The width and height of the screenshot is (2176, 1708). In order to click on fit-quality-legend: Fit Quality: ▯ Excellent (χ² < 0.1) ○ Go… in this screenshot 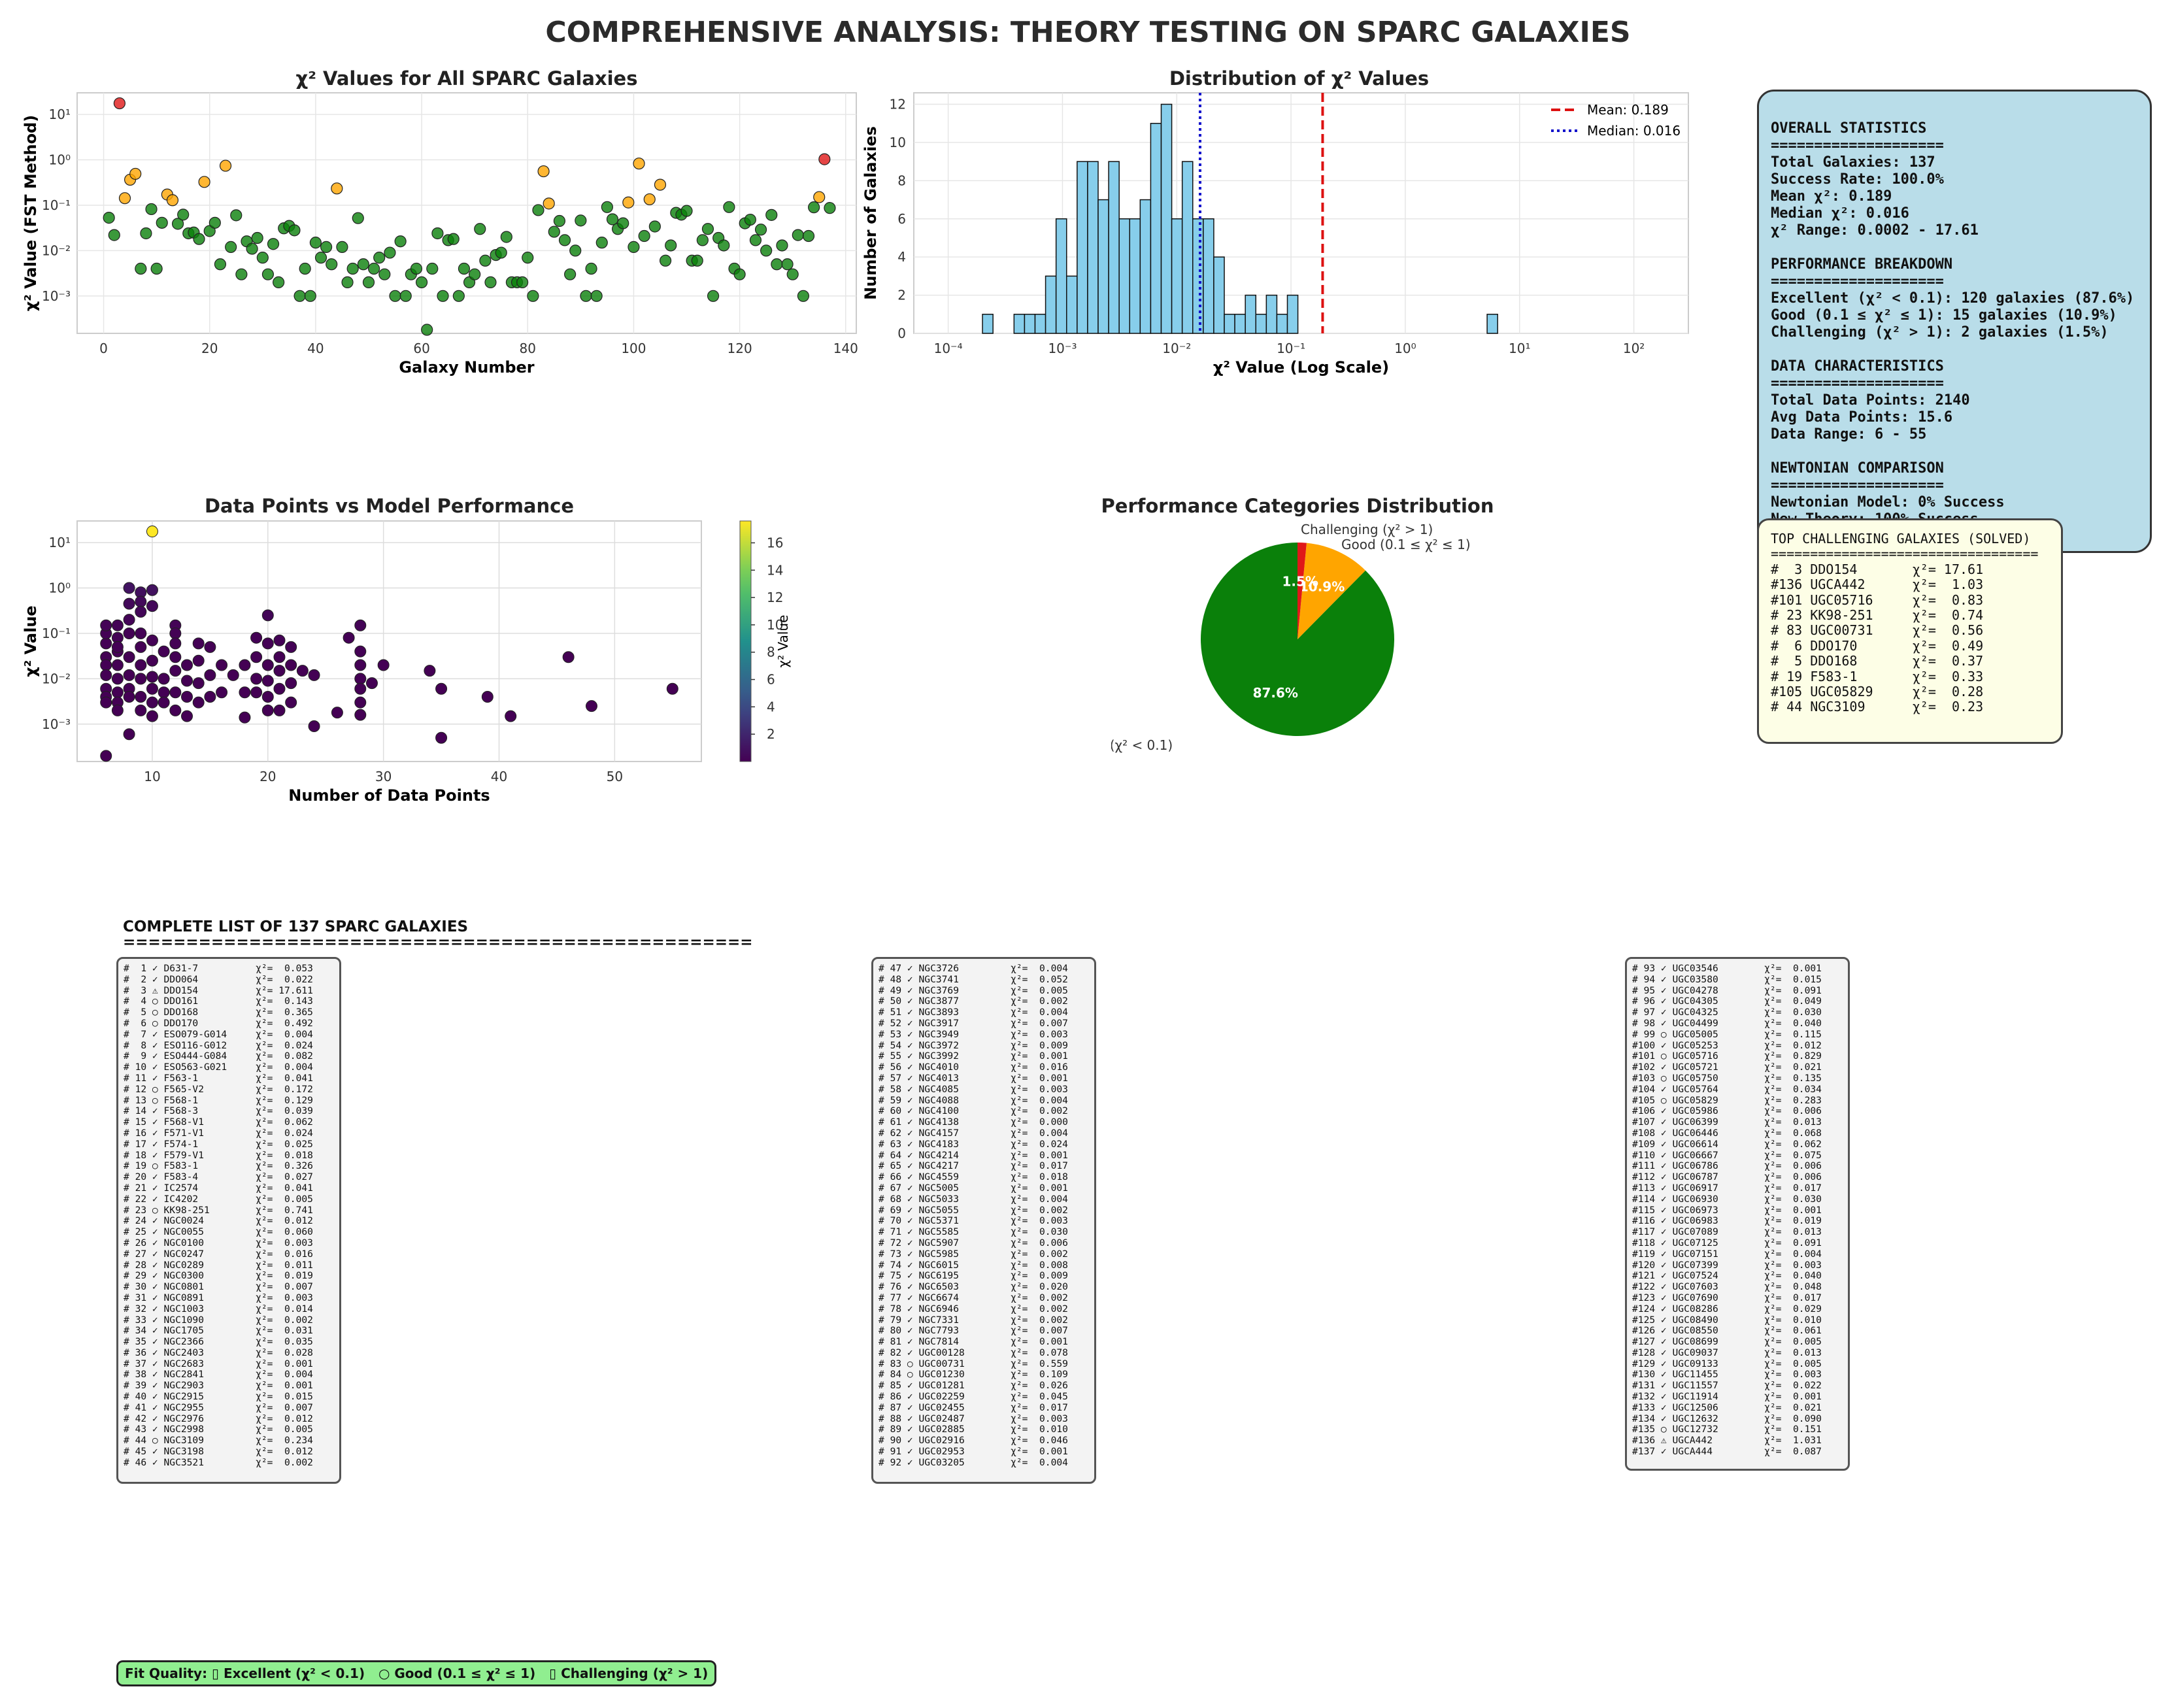, I will do `click(416, 1673)`.